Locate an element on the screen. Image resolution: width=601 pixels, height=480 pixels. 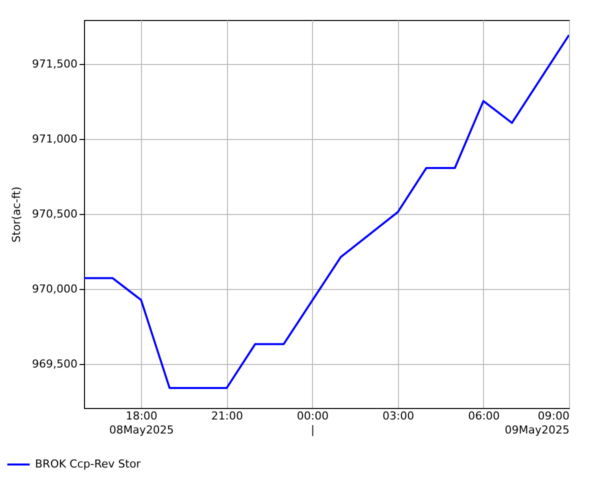
x-tick-label: 21:00 is located at coordinates (227, 416).